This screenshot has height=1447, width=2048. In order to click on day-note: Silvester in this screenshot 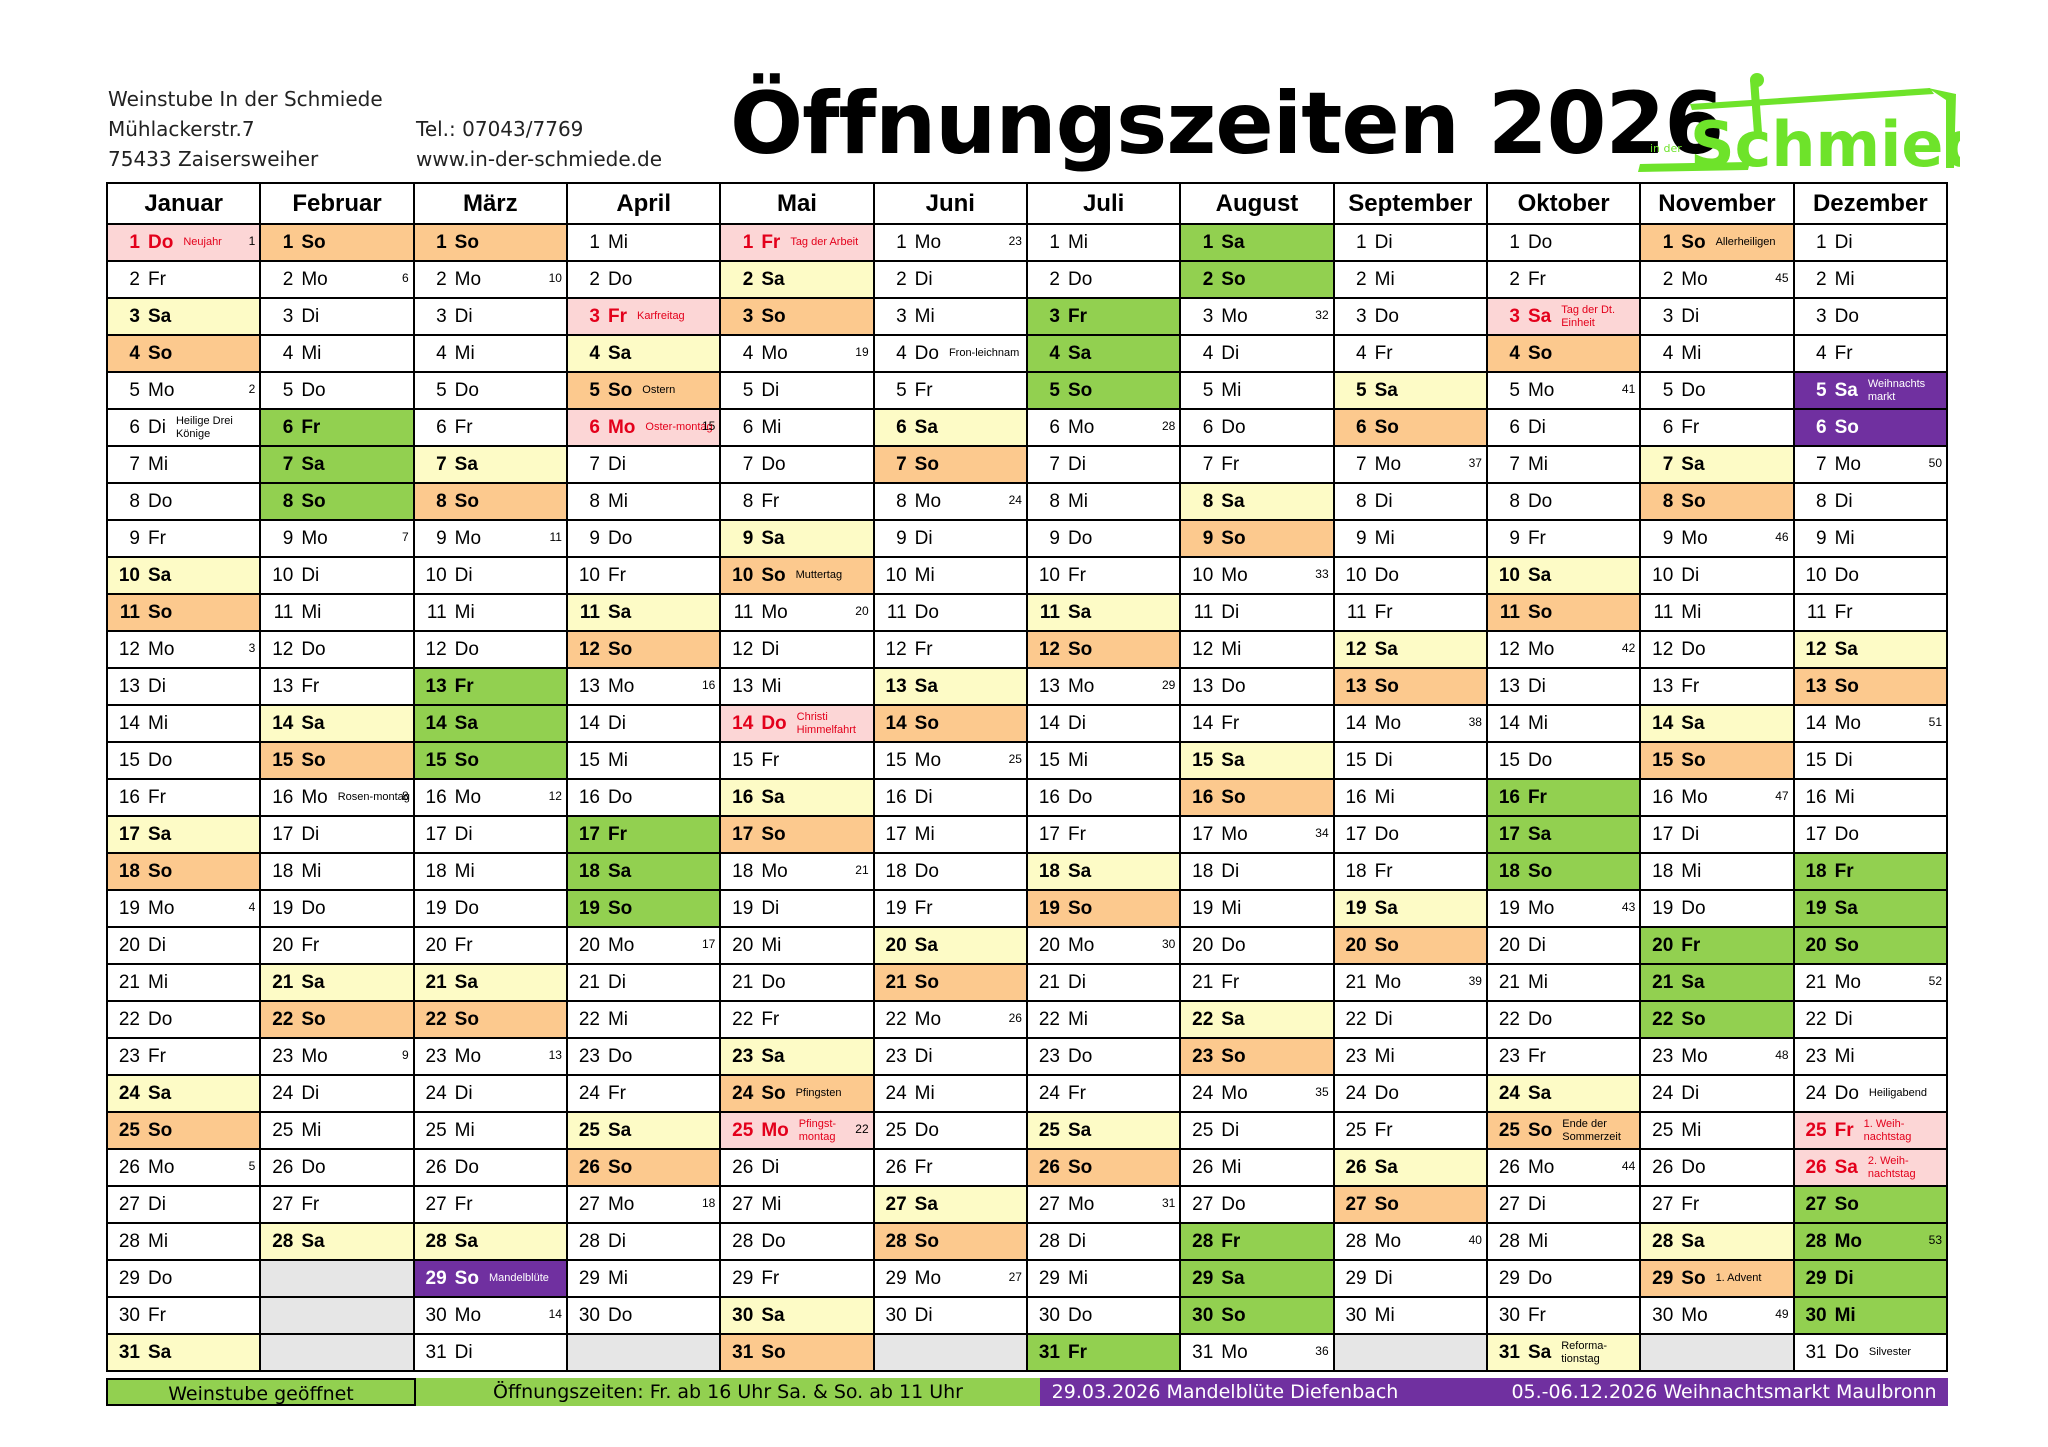, I will do `click(1890, 1352)`.